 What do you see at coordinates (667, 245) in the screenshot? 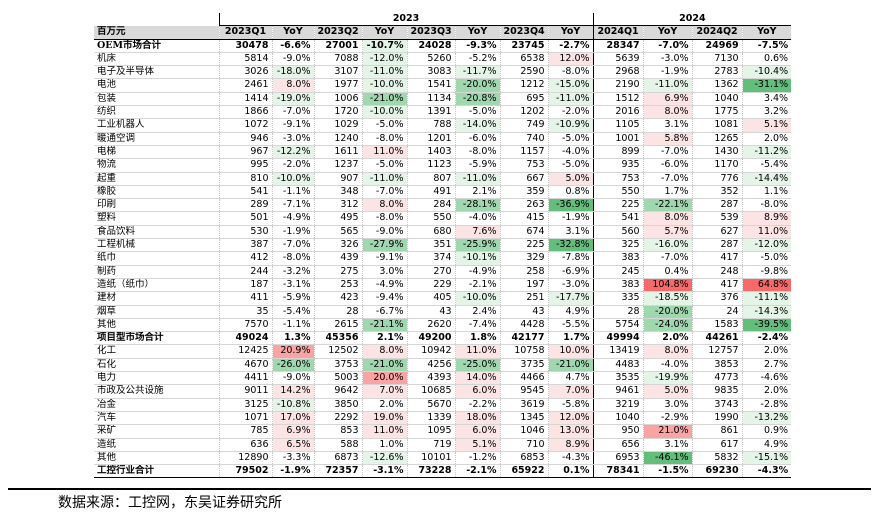
I see `yoy-cell: -16.0%` at bounding box center [667, 245].